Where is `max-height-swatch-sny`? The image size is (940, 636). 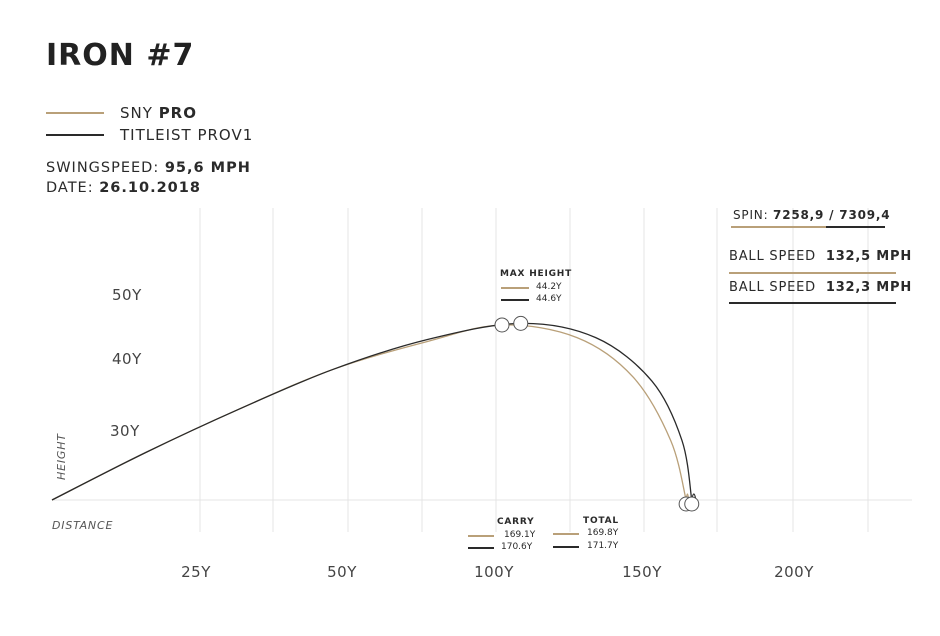 max-height-swatch-sny is located at coordinates (515, 288).